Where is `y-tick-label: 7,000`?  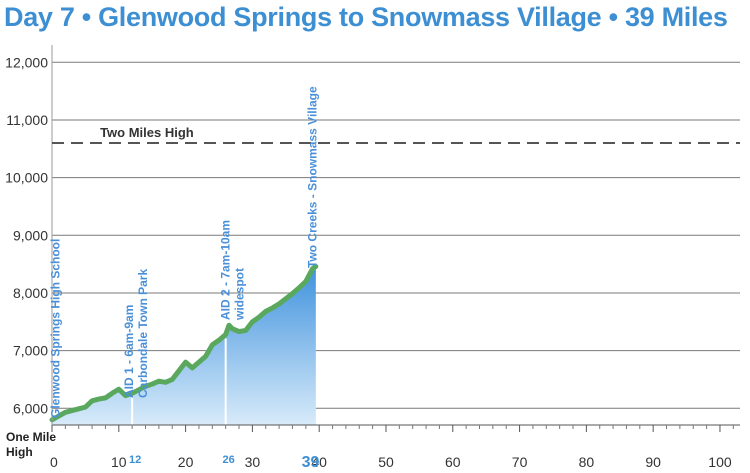
y-tick-label: 7,000 is located at coordinates (30, 351).